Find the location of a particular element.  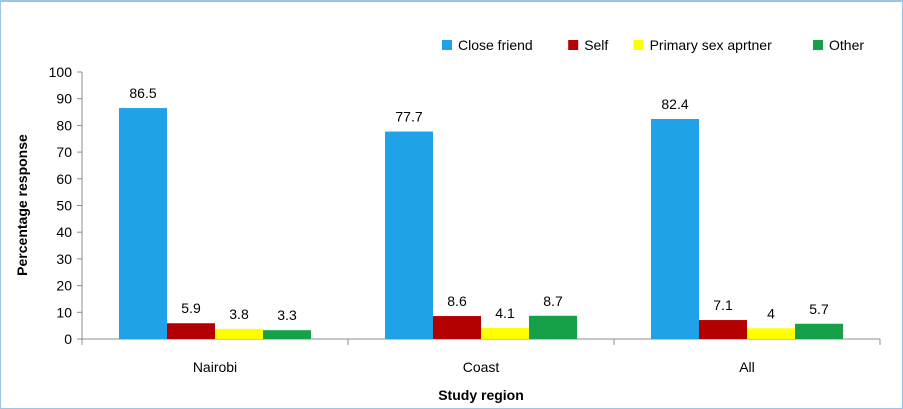

data-label: 86.5 is located at coordinates (142, 93).